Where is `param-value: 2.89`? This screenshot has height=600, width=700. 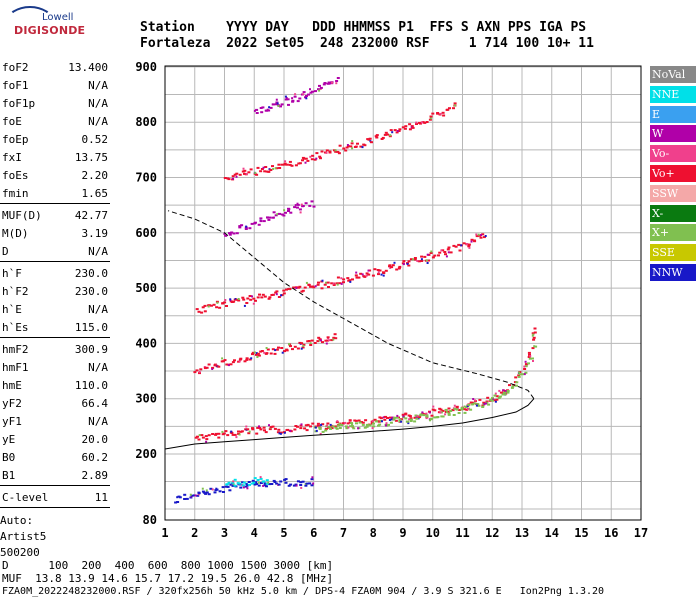 param-value: 2.89 is located at coordinates (95, 475).